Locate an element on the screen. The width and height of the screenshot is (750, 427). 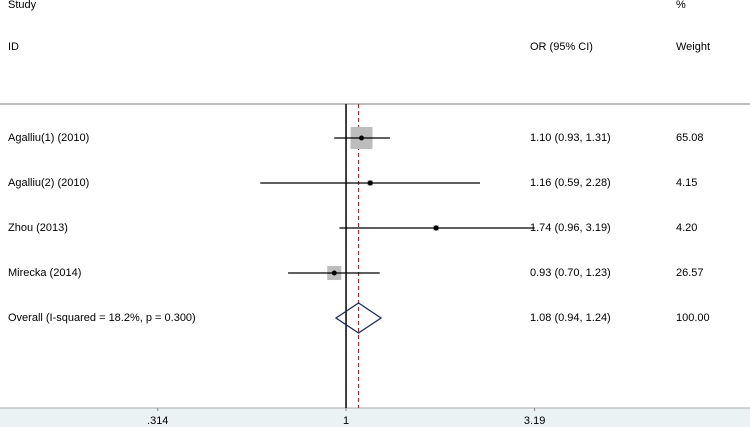
ci-label: 0.93 (0.70, 1.23) is located at coordinates (570, 273).